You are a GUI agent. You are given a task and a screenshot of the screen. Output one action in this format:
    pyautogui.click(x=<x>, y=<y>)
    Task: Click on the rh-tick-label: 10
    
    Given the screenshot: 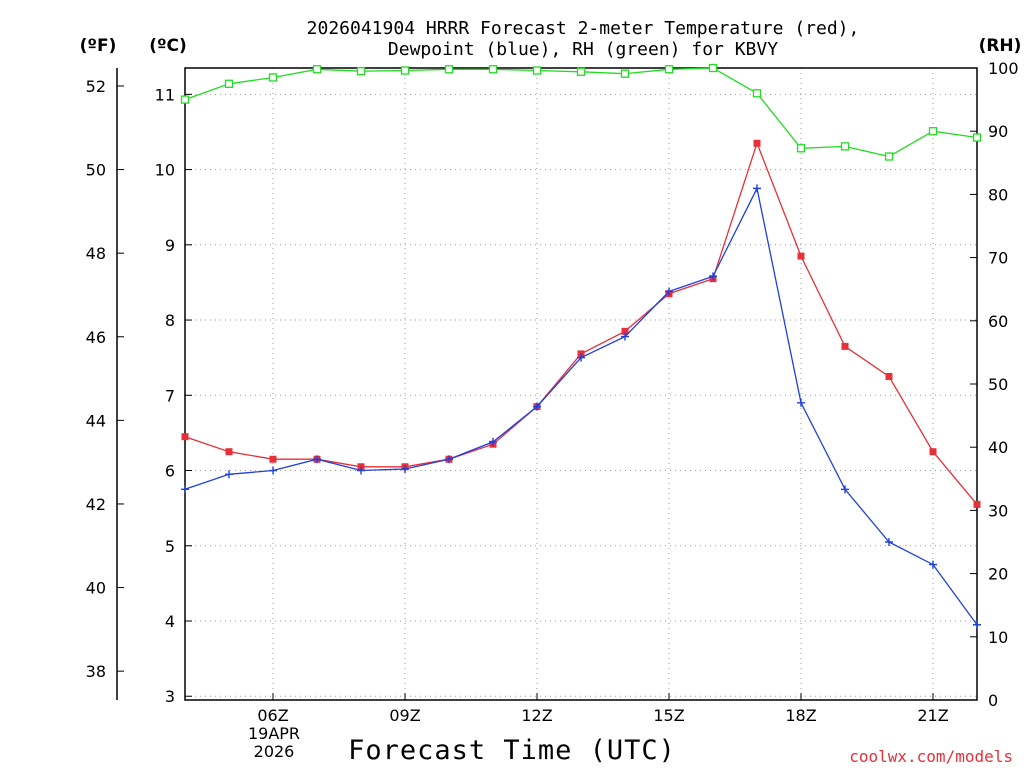 What is the action you would take?
    pyautogui.click(x=998, y=637)
    